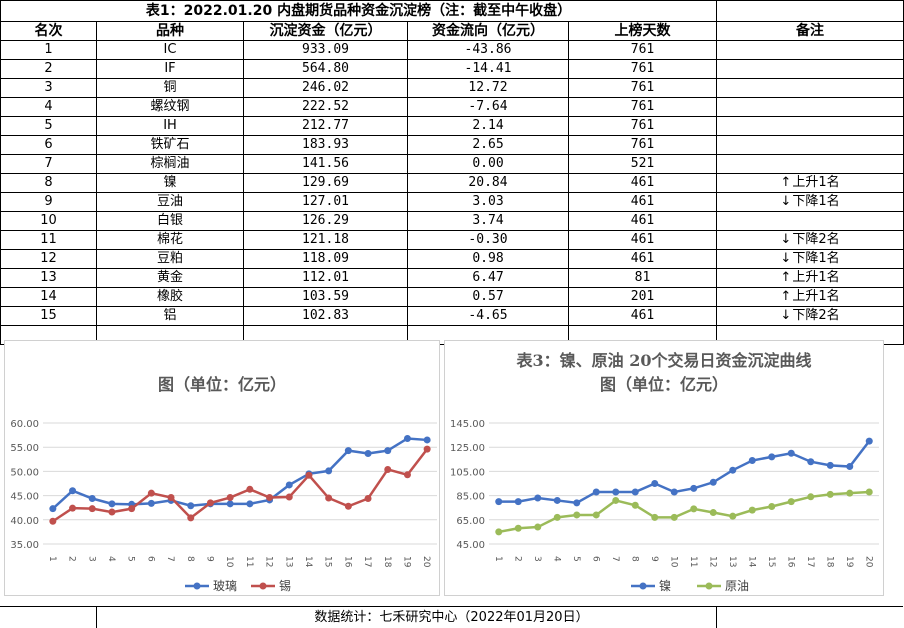  I want to click on x-tick-label: 10, so click(229, 562).